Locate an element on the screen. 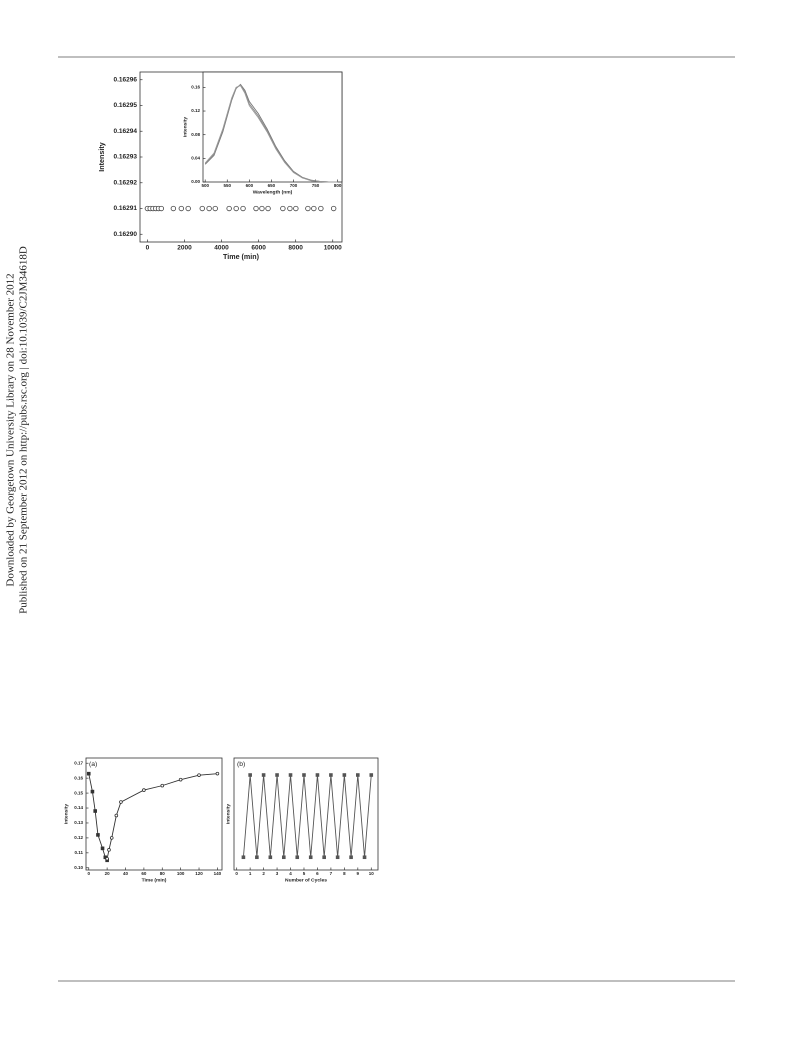  y-tick-label: 0.13 is located at coordinates (78, 822).